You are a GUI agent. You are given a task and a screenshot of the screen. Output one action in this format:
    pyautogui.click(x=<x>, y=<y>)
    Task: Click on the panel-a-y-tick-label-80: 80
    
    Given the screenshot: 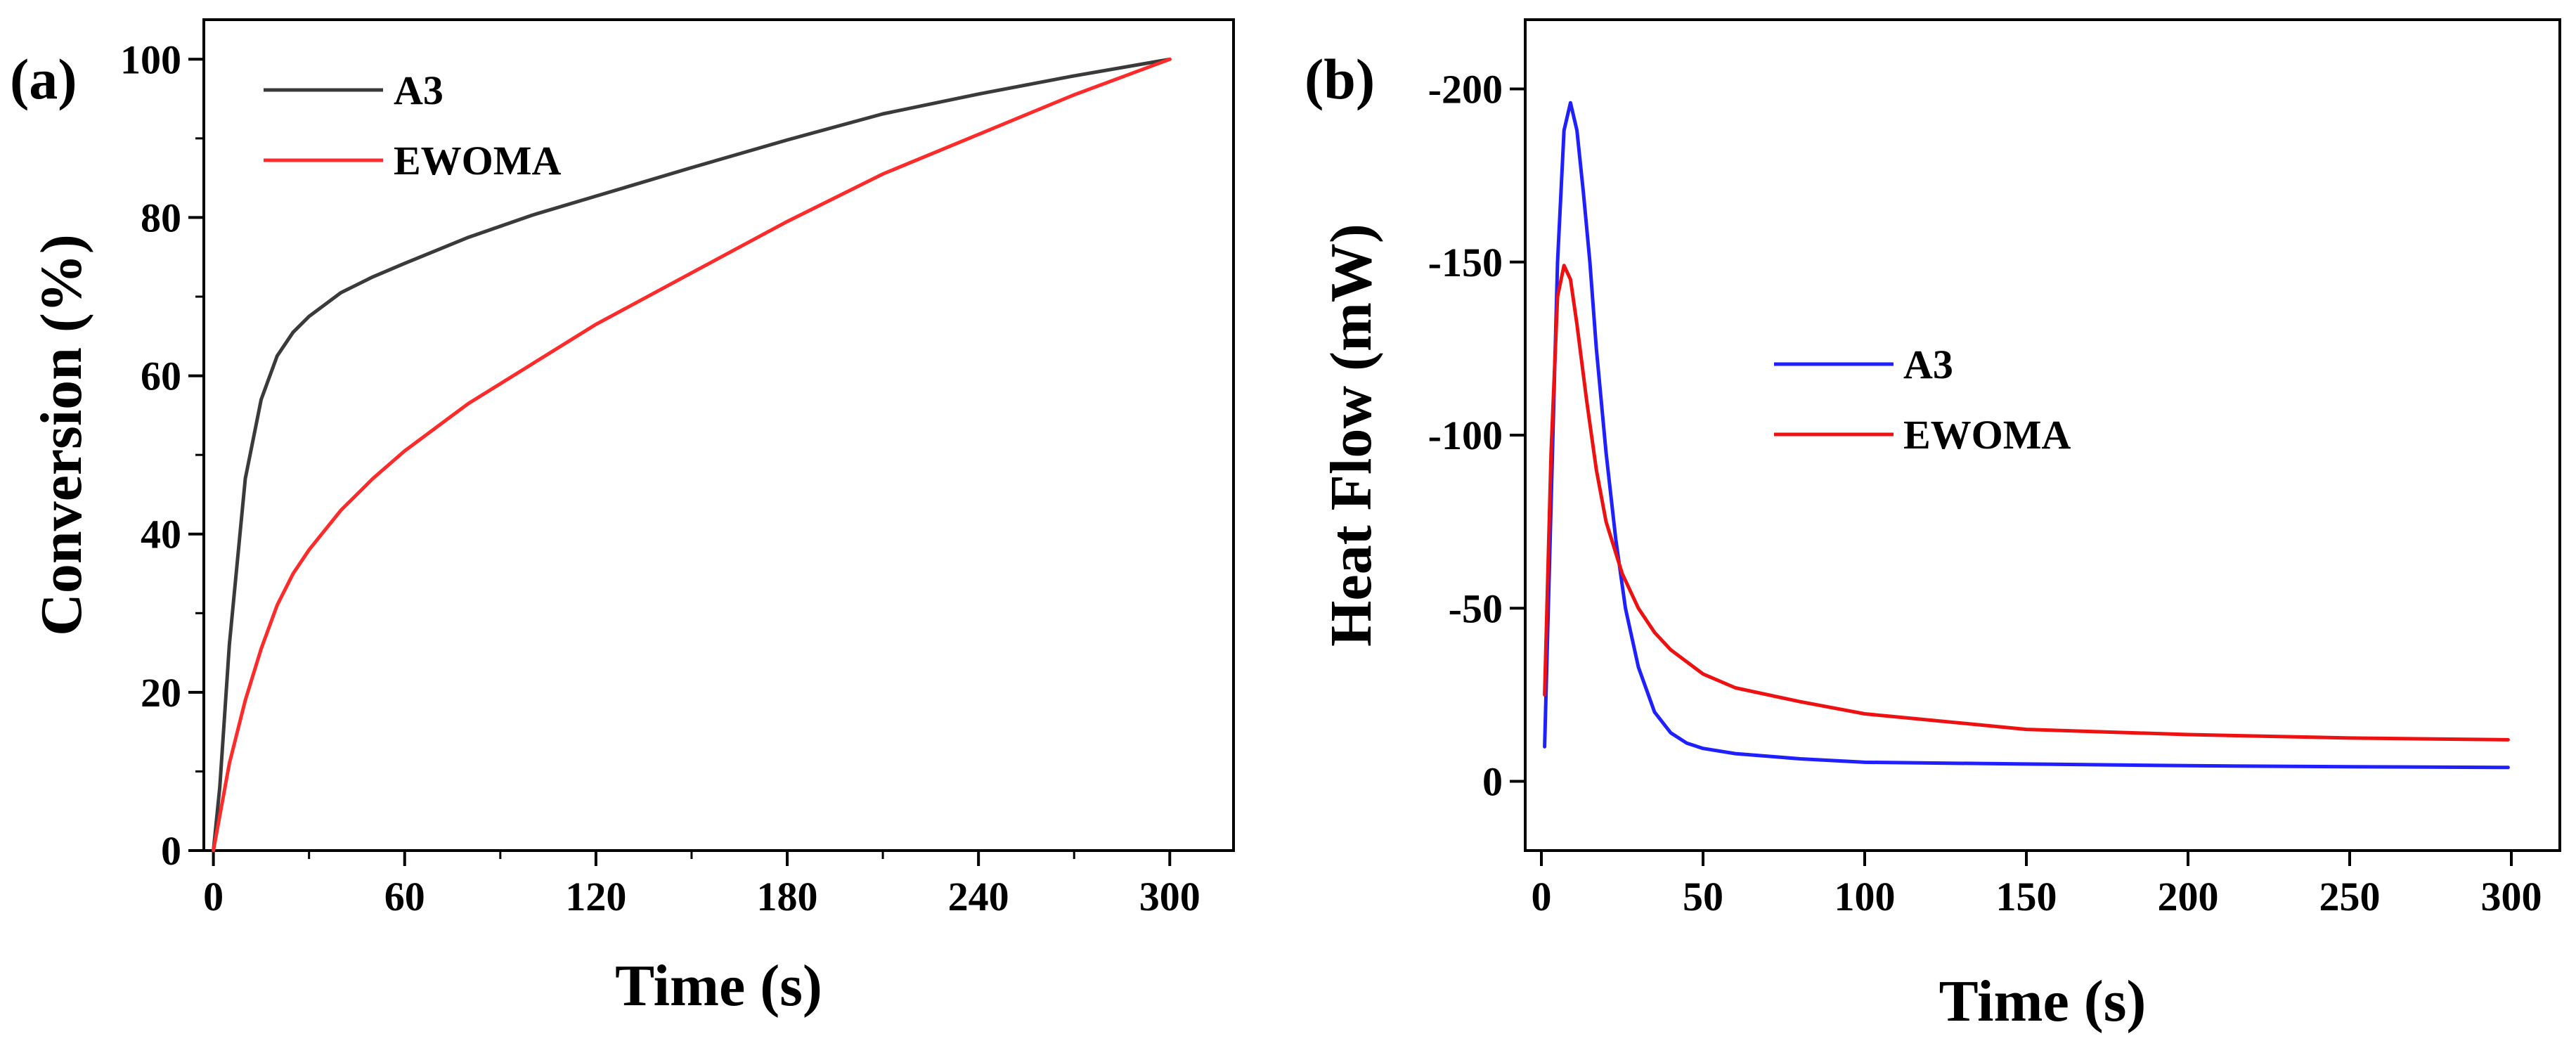 What is the action you would take?
    pyautogui.click(x=161, y=217)
    